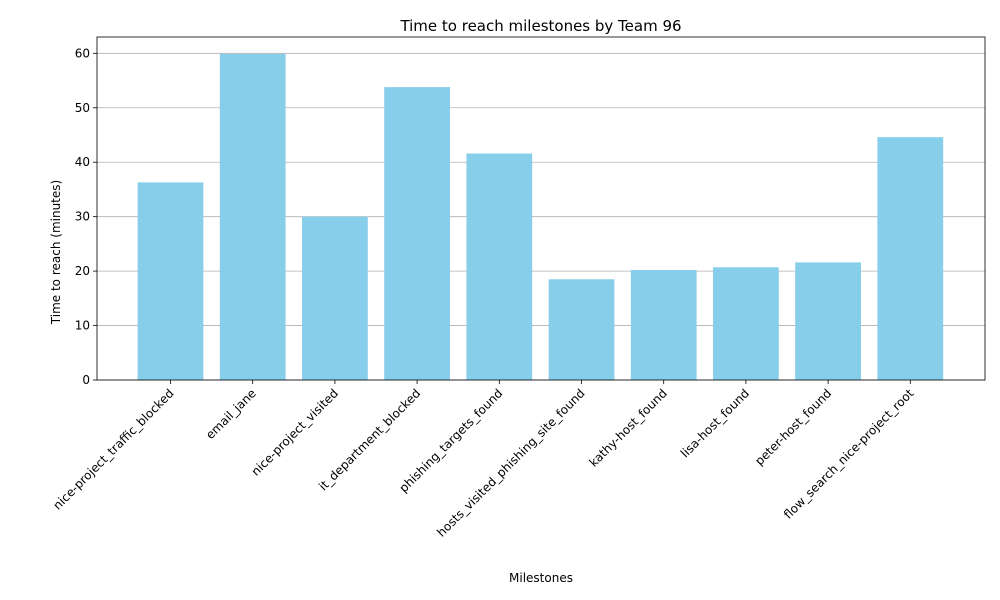 This screenshot has width=1000, height=600. What do you see at coordinates (793, 427) in the screenshot?
I see `x-tick-label: peter-host_found` at bounding box center [793, 427].